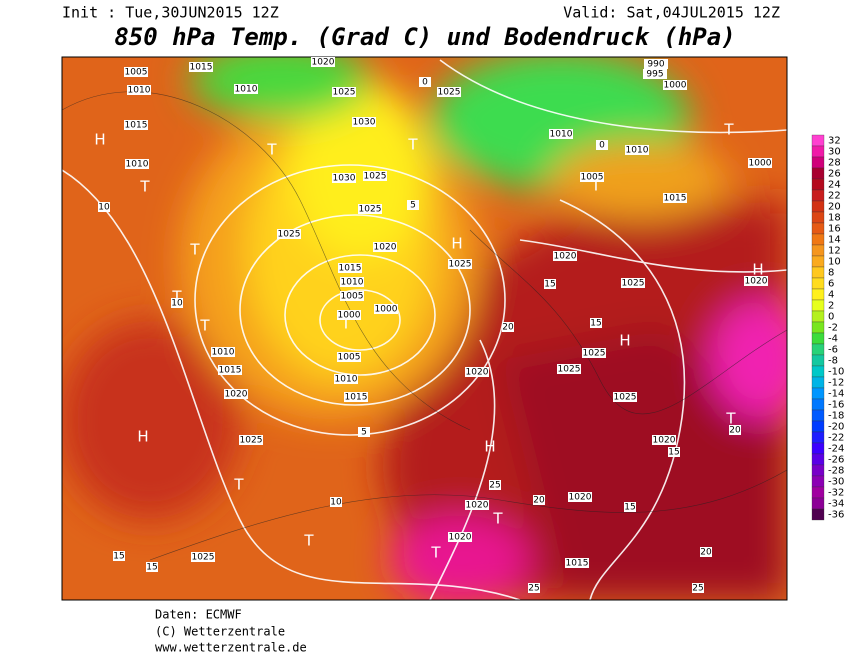 The image size is (850, 661). I want to click on isotherm-label: 10, so click(104, 208).